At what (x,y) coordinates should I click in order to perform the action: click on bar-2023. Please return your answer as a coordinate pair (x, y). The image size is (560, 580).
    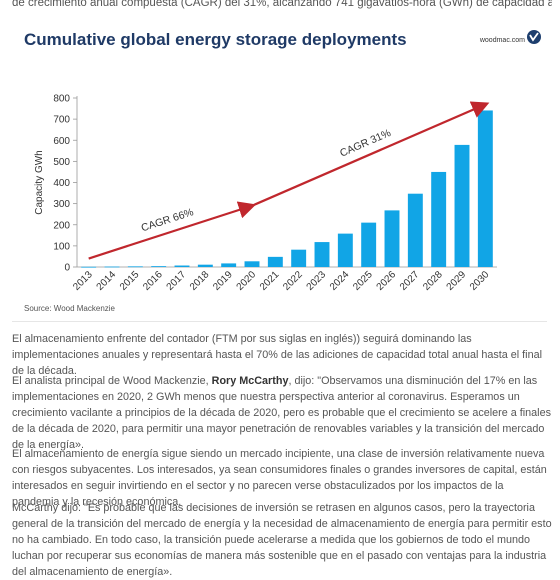
    Looking at the image, I should click on (322, 254).